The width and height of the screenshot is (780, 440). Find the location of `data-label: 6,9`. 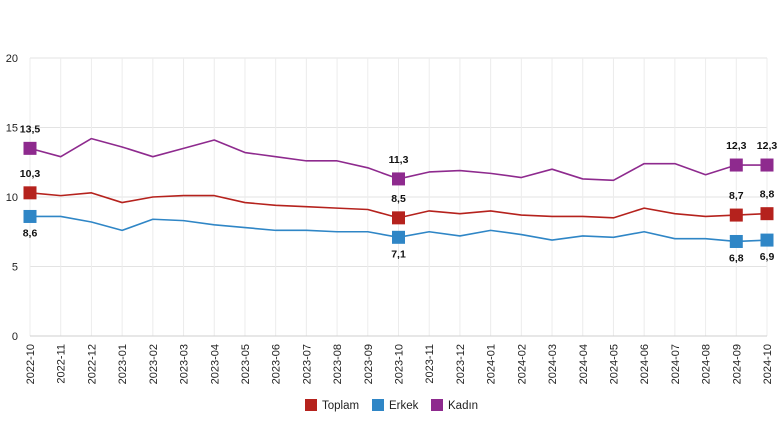

data-label: 6,9 is located at coordinates (767, 257).